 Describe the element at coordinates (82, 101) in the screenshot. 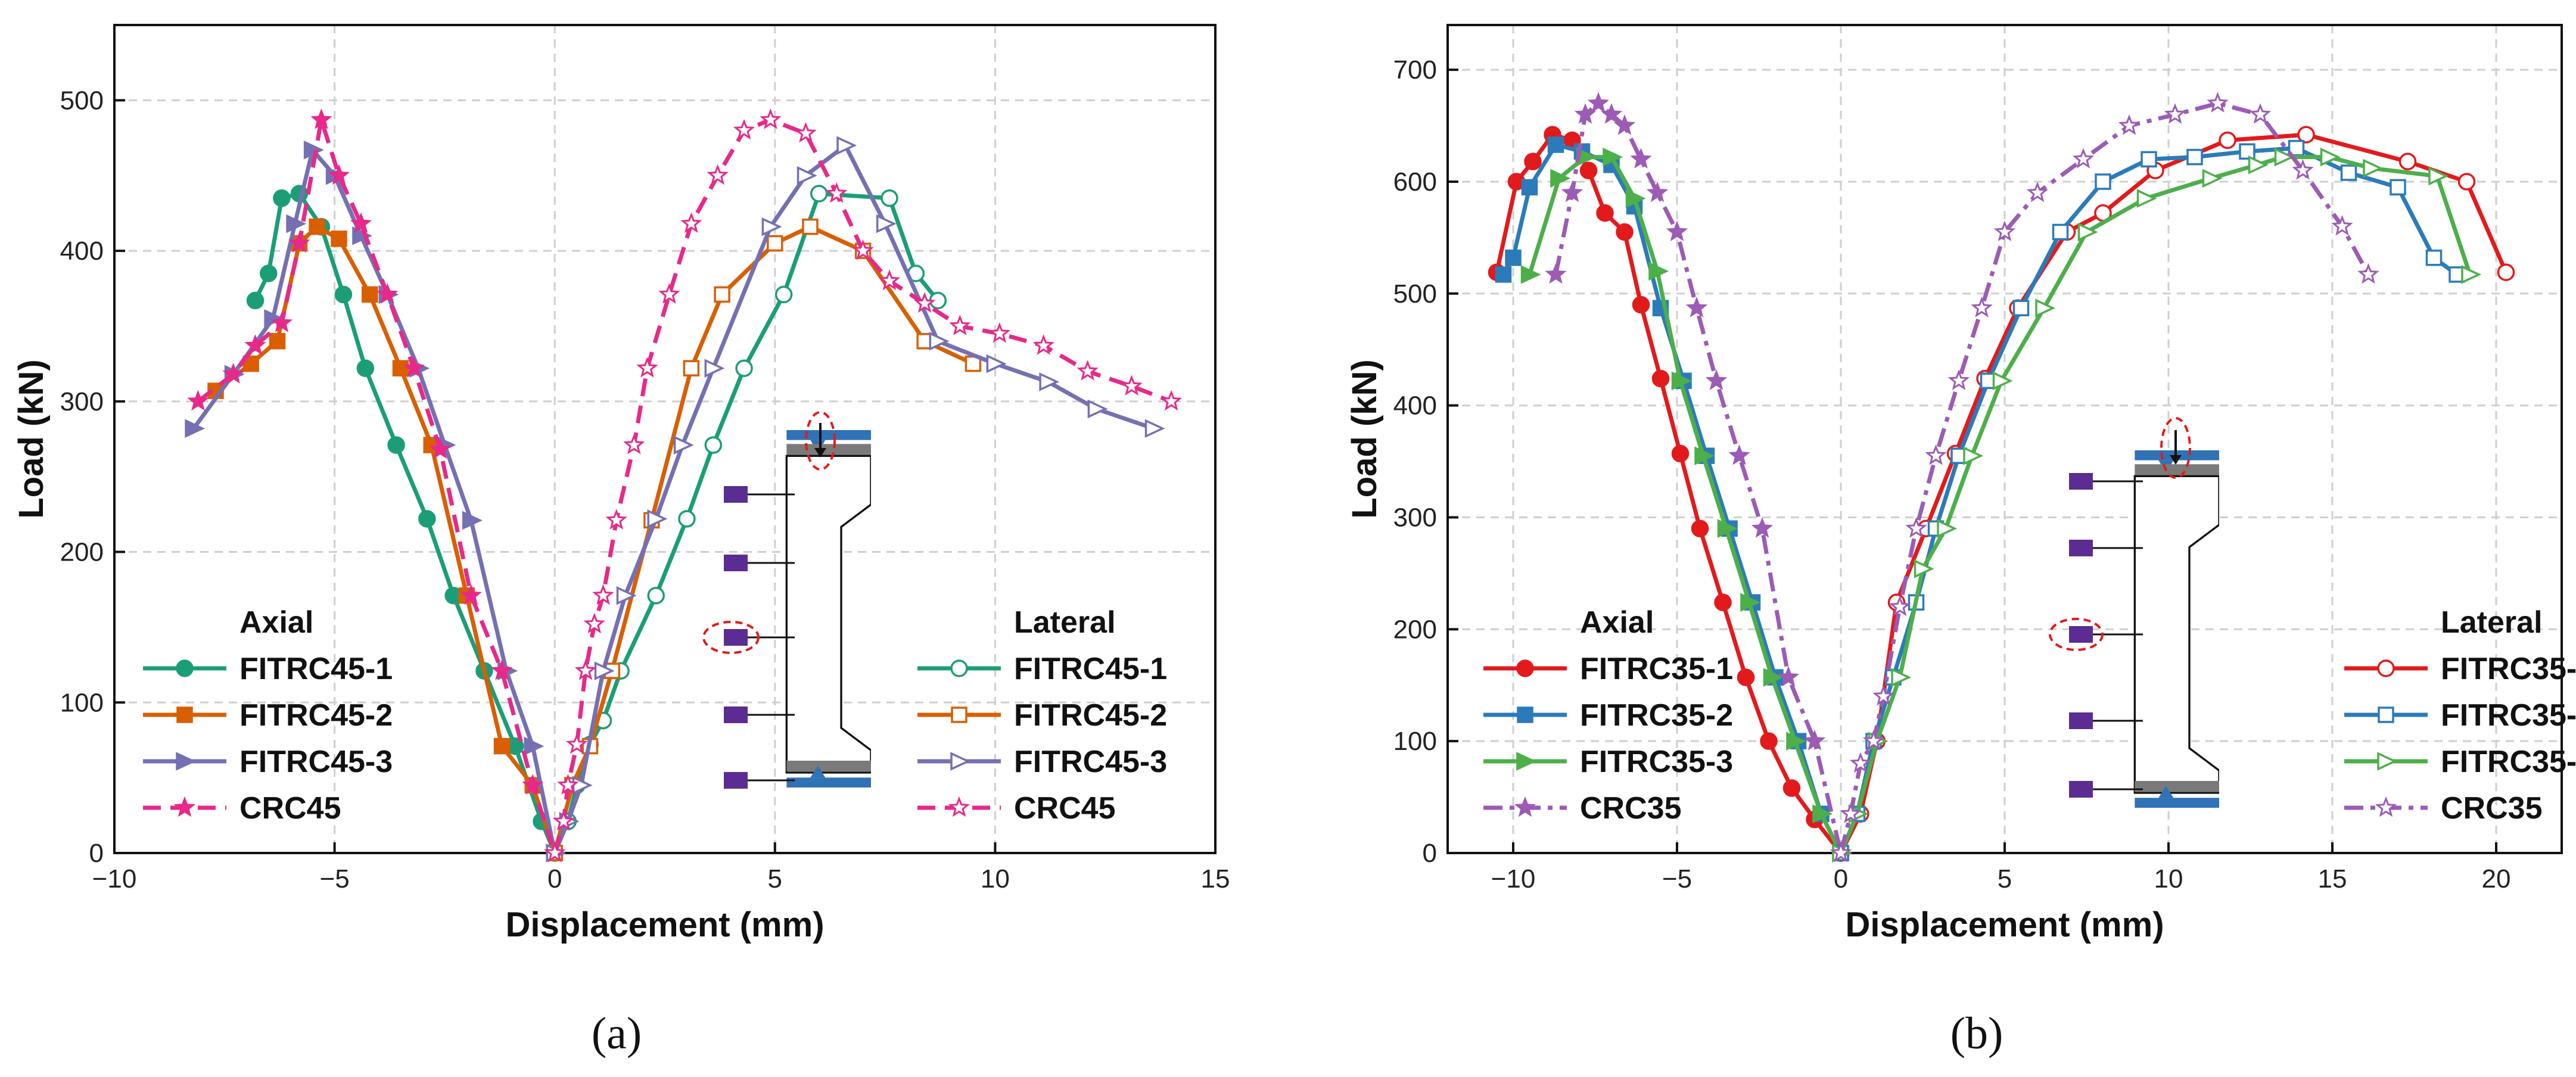

I see `y-tick-label: 500` at that location.